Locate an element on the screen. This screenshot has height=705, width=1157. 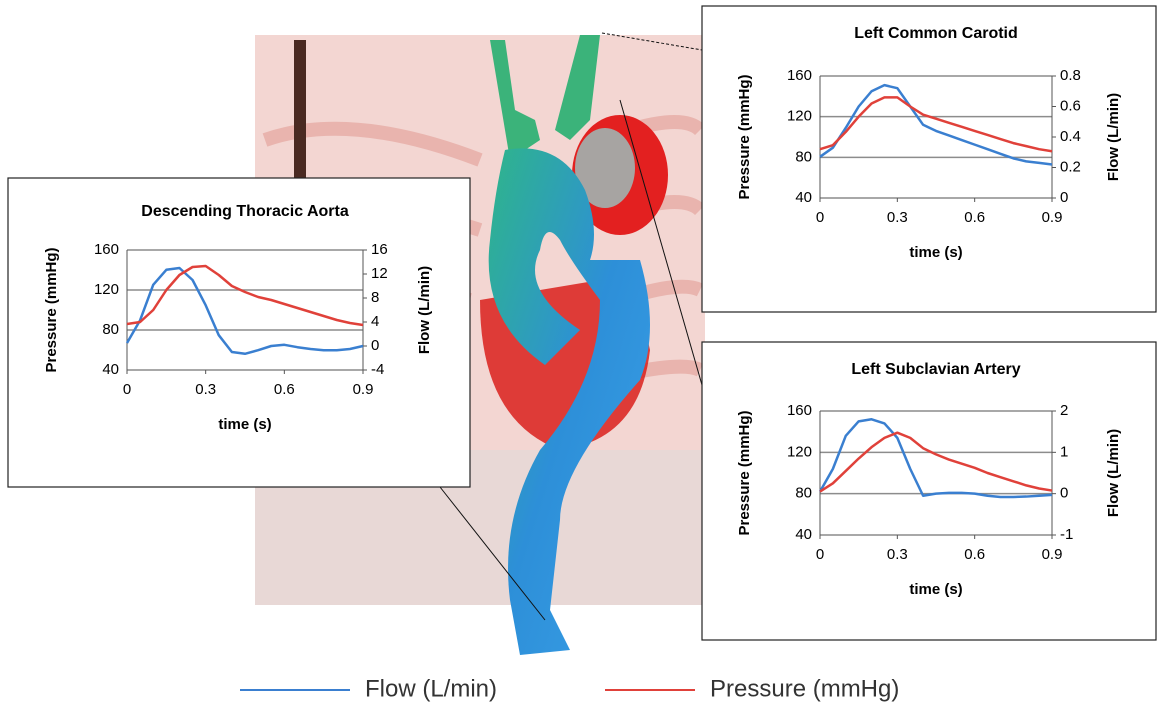
y2-tick-label: 12 is located at coordinates (379, 273).